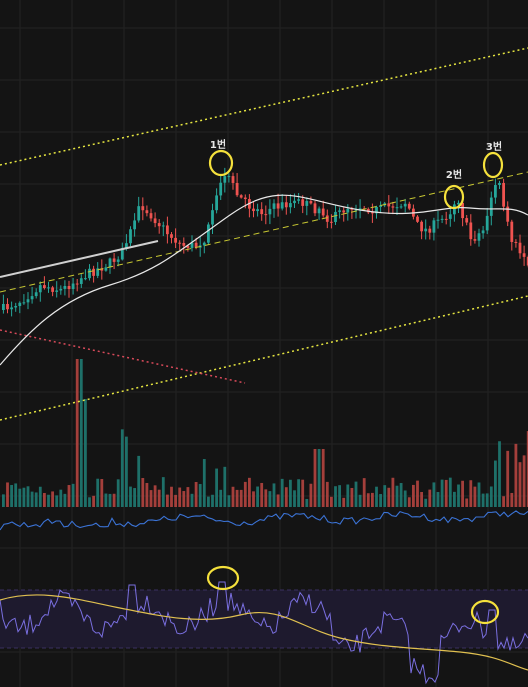  What do you see at coordinates (221, 163) in the screenshot?
I see `peak-1-marker` at bounding box center [221, 163].